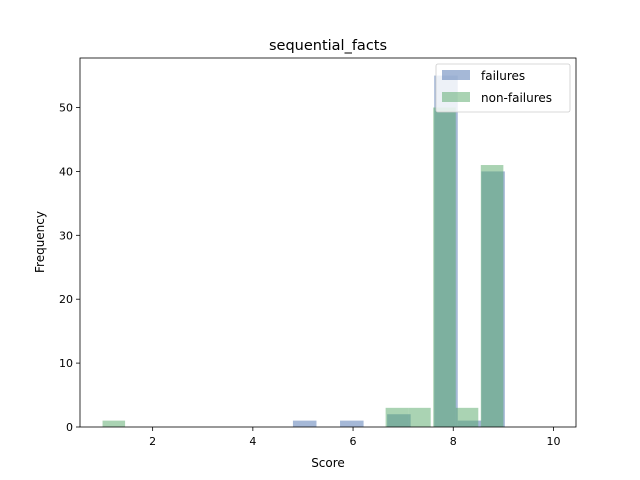 This screenshot has width=640, height=480. I want to click on y-tick-label: 0, so click(69, 427).